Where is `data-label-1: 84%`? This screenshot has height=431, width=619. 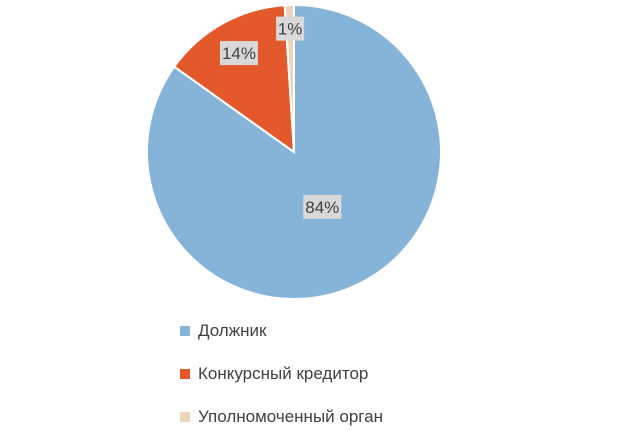 data-label-1: 84% is located at coordinates (322, 207).